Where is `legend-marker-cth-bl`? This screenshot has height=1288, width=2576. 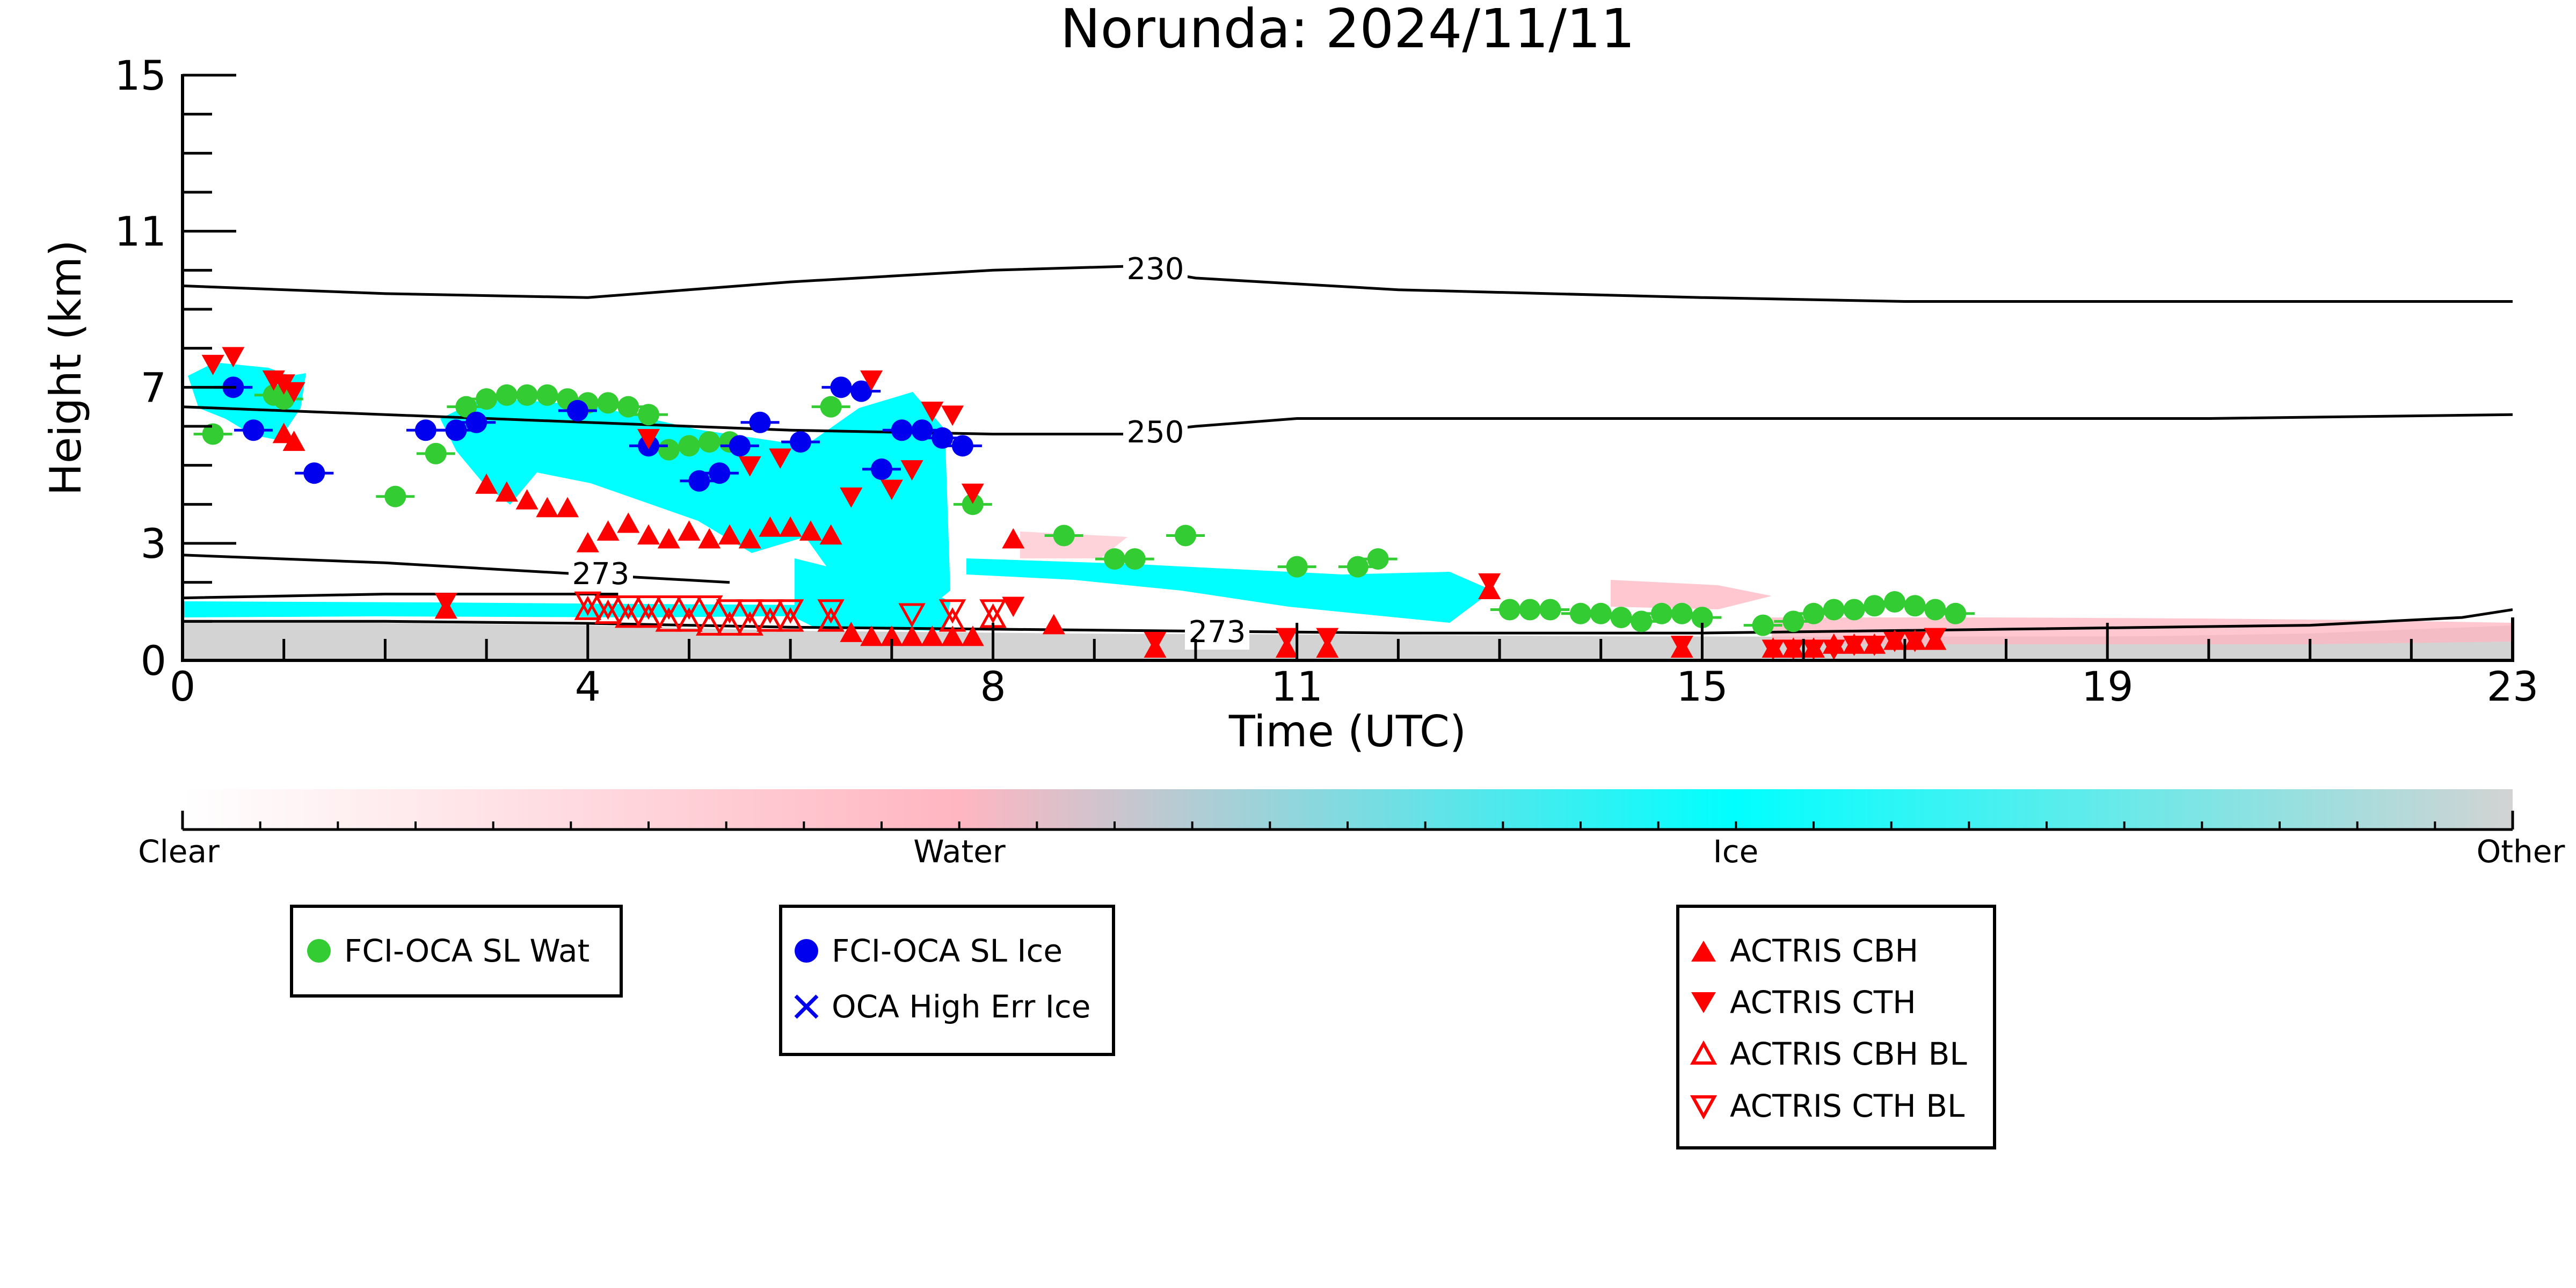
legend-marker-cth-bl is located at coordinates (1704, 1107).